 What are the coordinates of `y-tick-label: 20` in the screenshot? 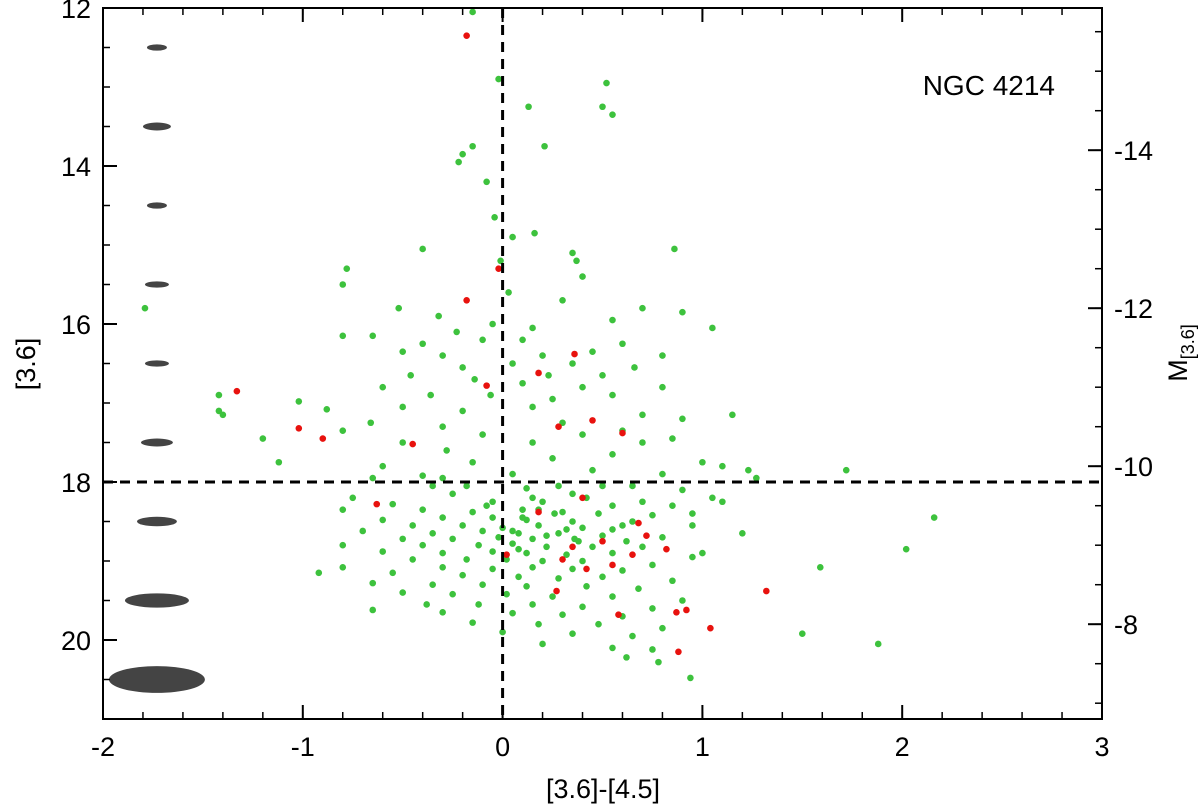 It's located at (76, 641).